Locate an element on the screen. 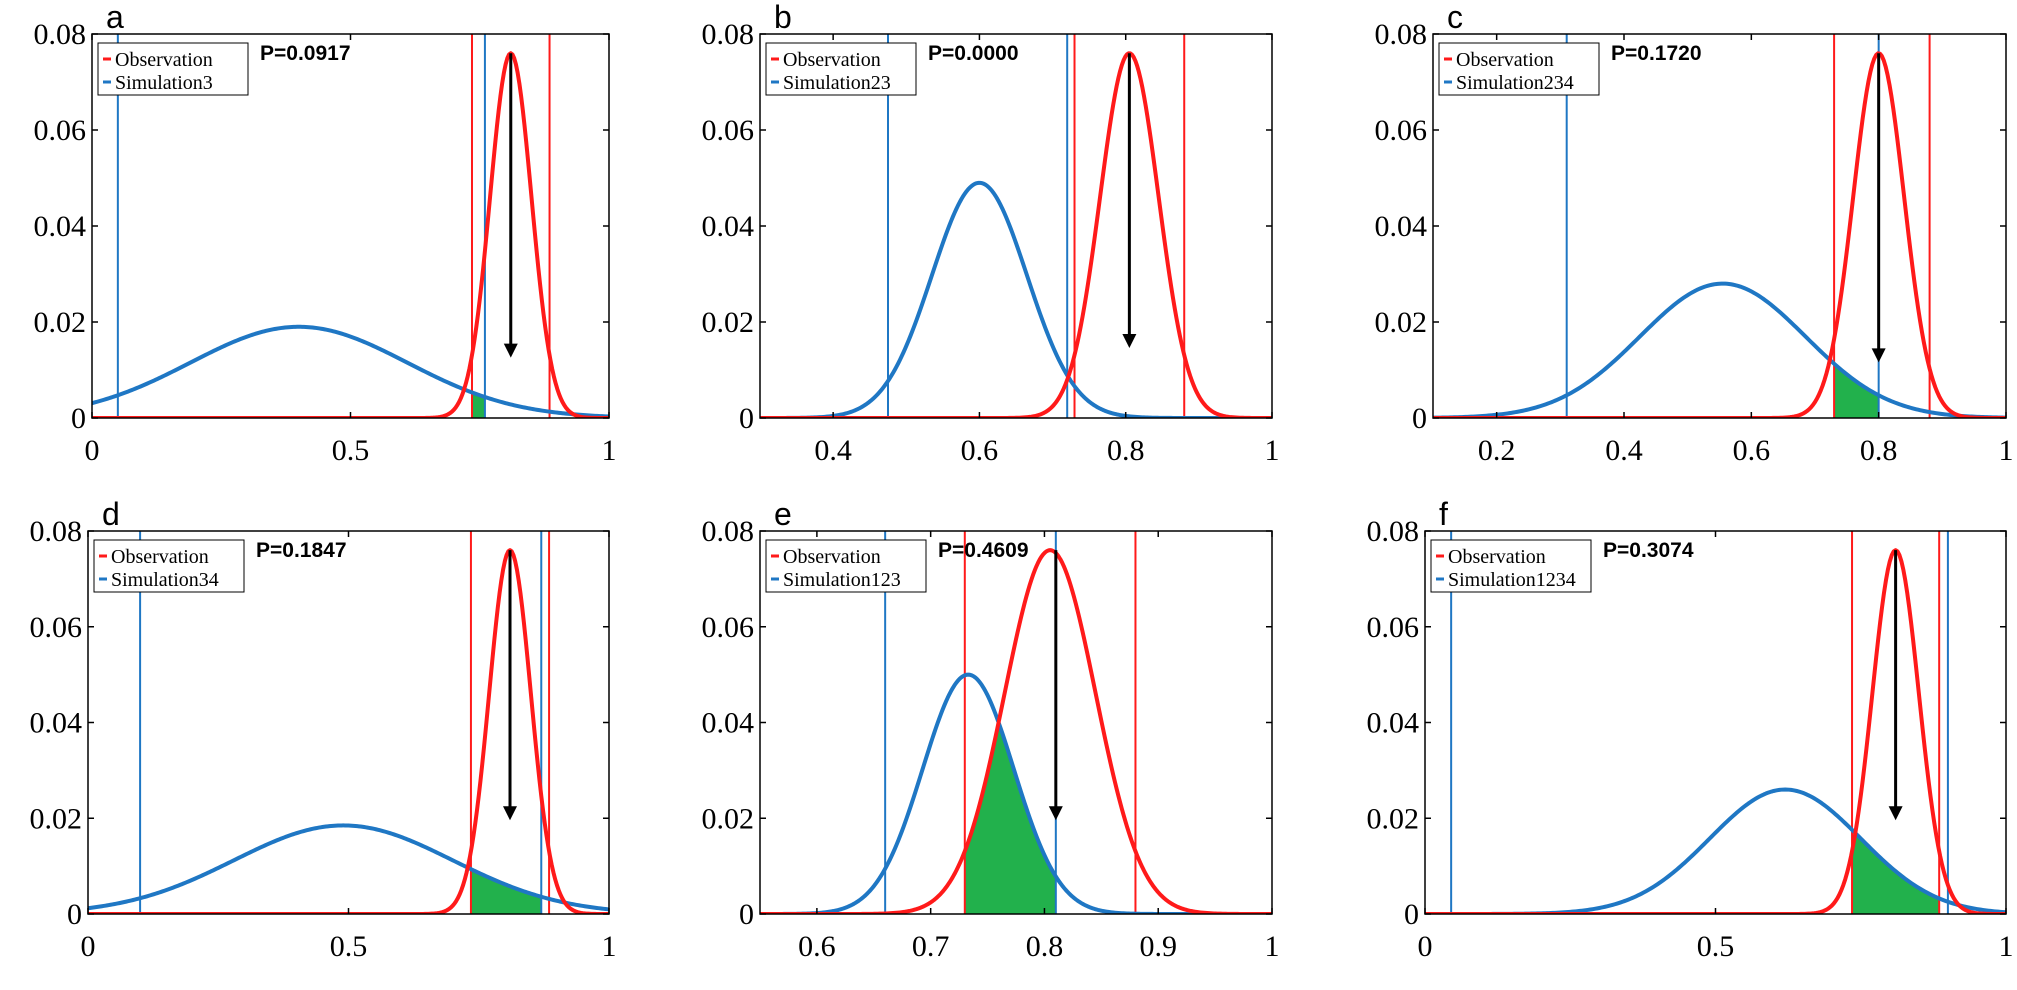 The image size is (2017, 990). legend-label: Simulation34 is located at coordinates (165, 580).